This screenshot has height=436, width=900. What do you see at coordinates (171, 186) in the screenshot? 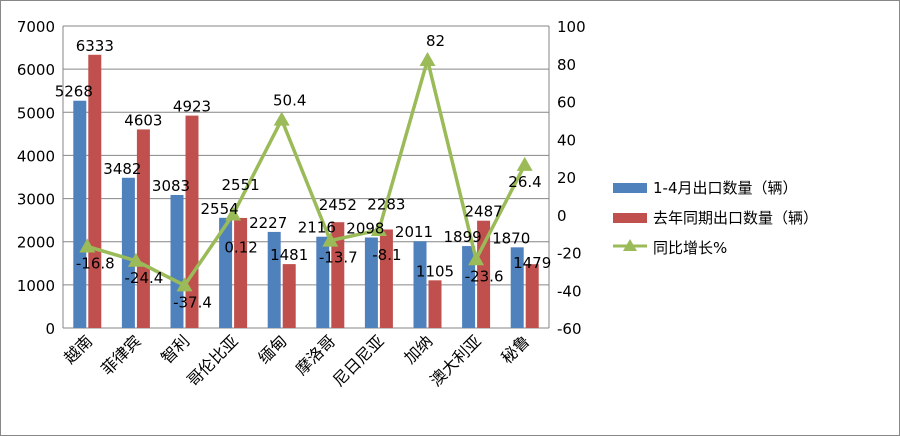
I see `bar-data-label: 3083` at bounding box center [171, 186].